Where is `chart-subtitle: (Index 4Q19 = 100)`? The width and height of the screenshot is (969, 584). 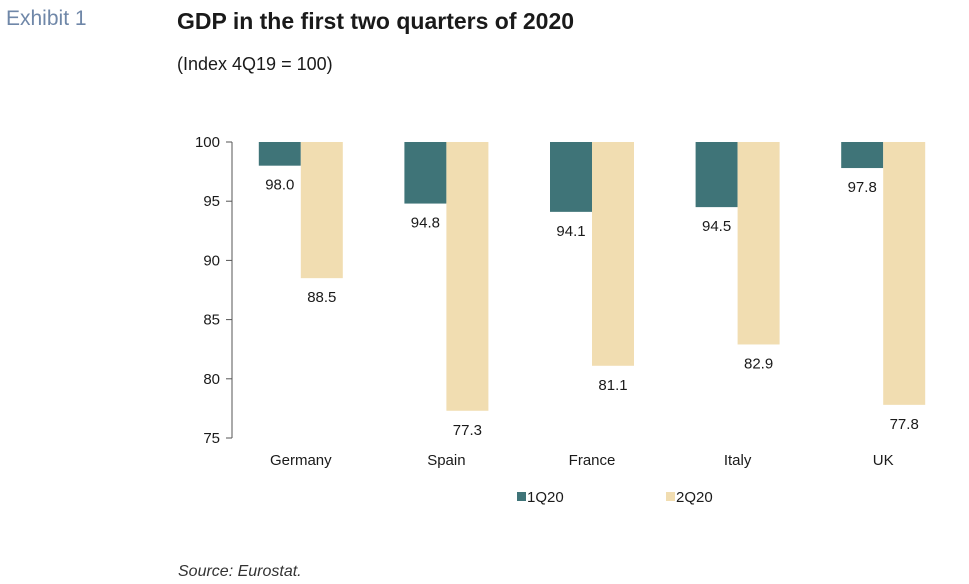
chart-subtitle: (Index 4Q19 = 100) is located at coordinates (255, 64).